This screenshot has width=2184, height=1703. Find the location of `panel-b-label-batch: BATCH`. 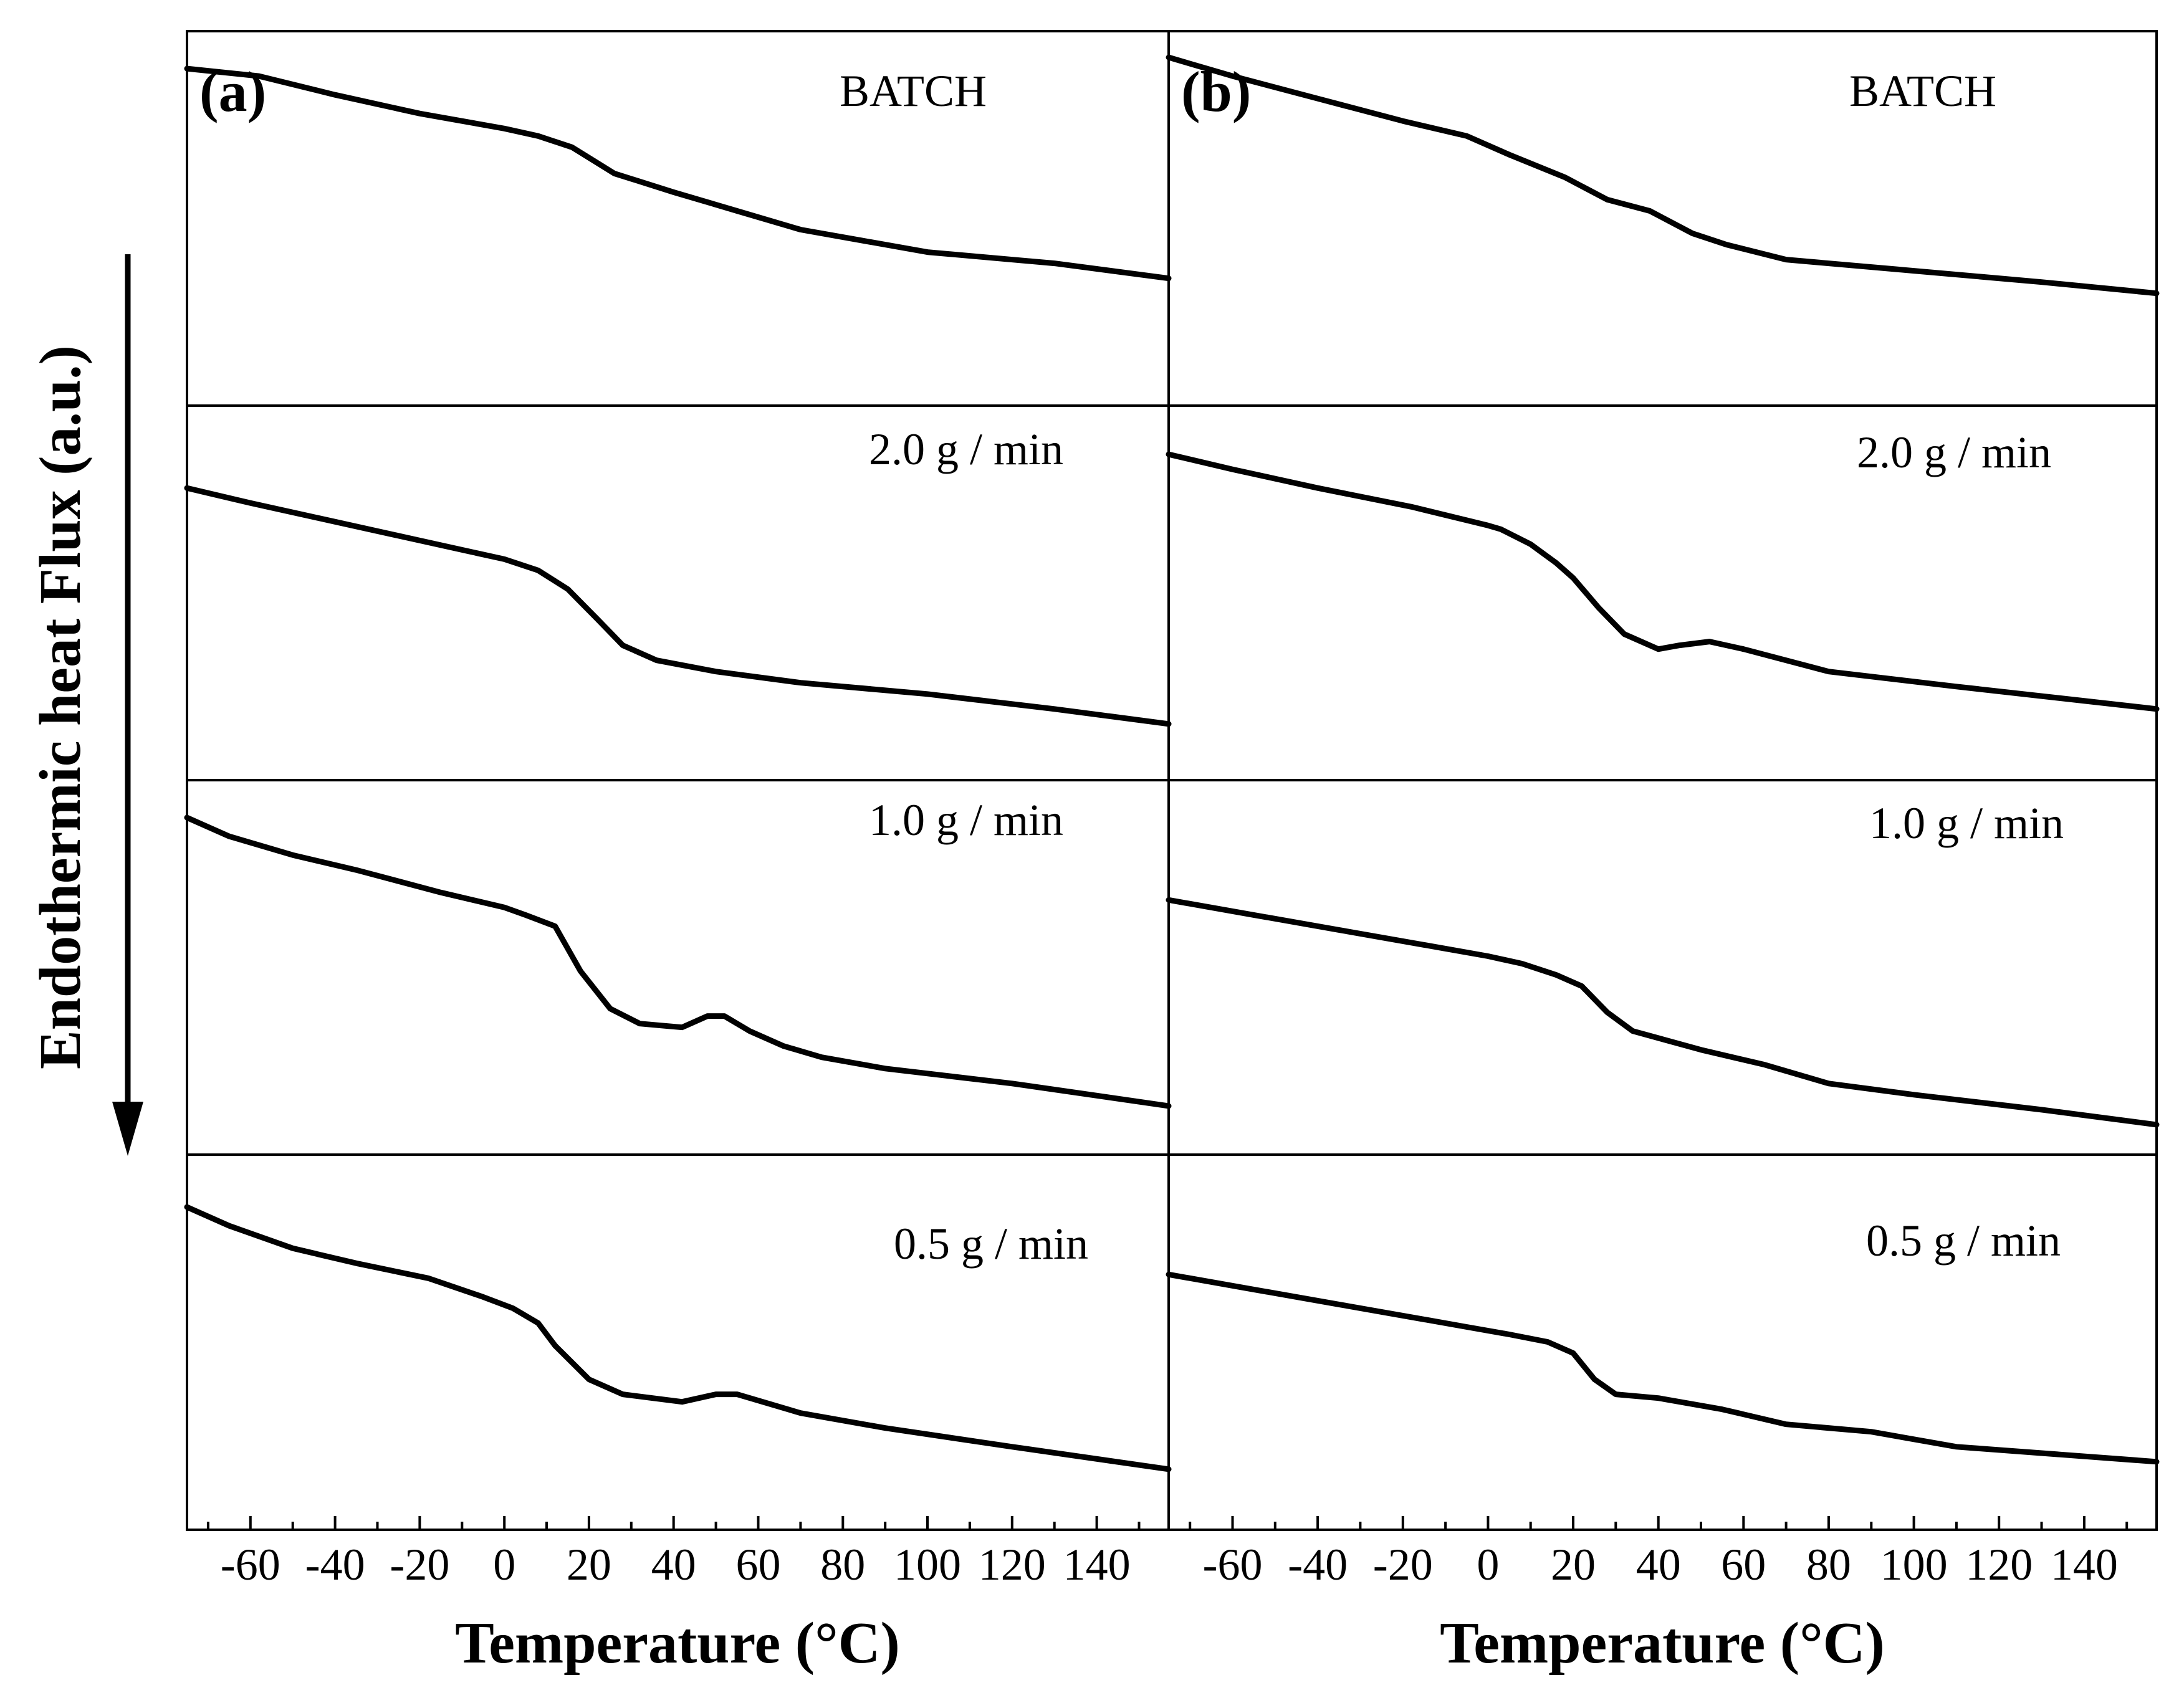

panel-b-label-batch: BATCH is located at coordinates (1923, 91).